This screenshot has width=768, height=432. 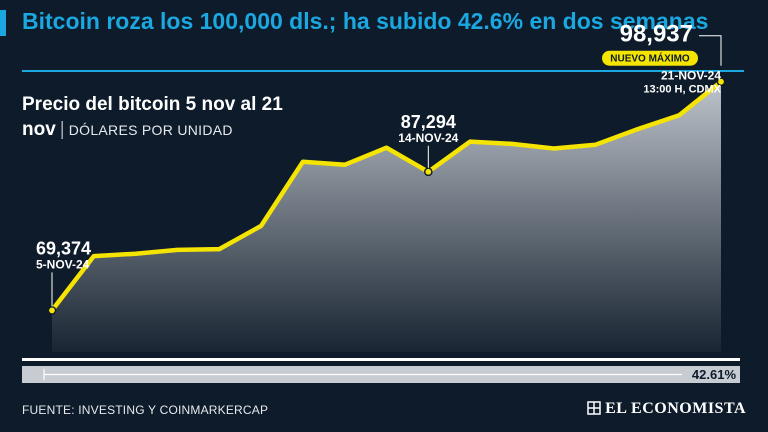 I want to click on label-value-max: 98,937, so click(x=656, y=34).